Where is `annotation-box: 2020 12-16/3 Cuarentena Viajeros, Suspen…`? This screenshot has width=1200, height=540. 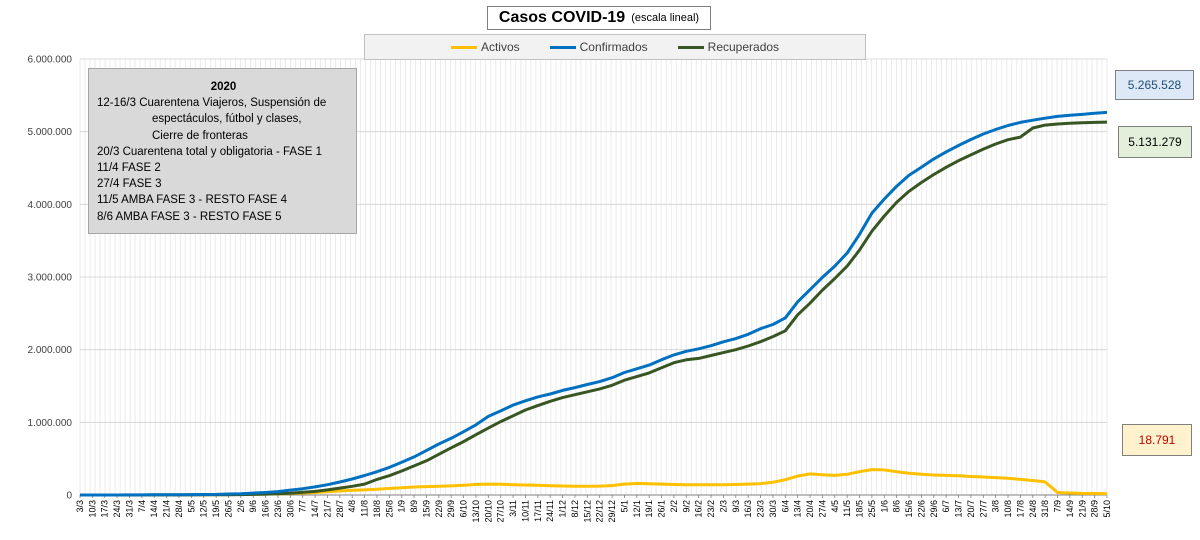
annotation-box: 2020 12-16/3 Cuarentena Viajeros, Suspen… is located at coordinates (222, 151).